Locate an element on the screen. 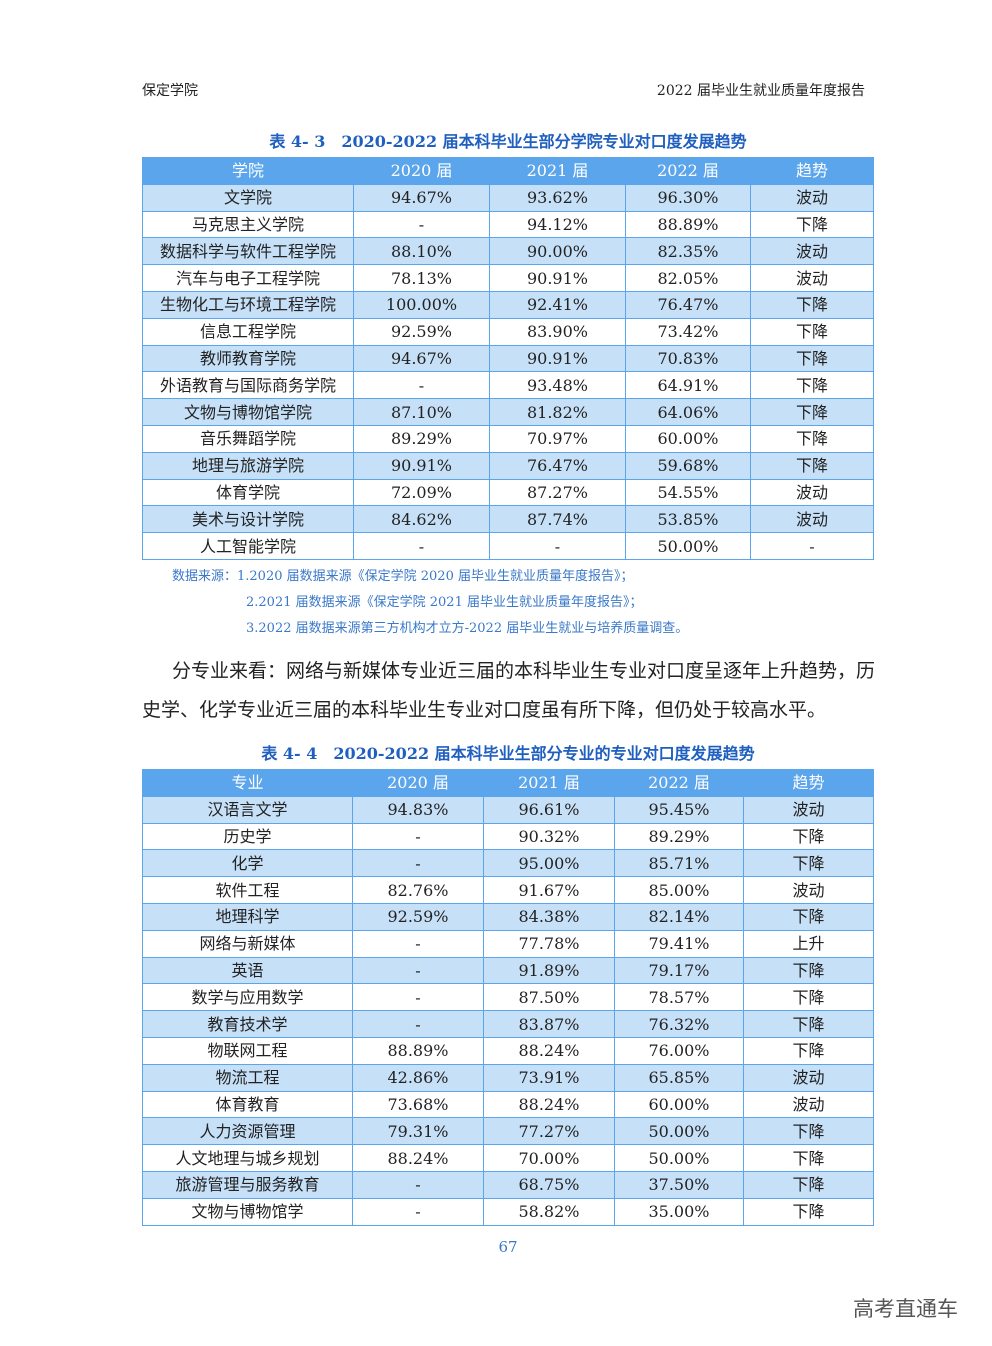 Image resolution: width=992 pixels, height=1346 pixels. table-cell: 数学与应用数学 is located at coordinates (247, 997).